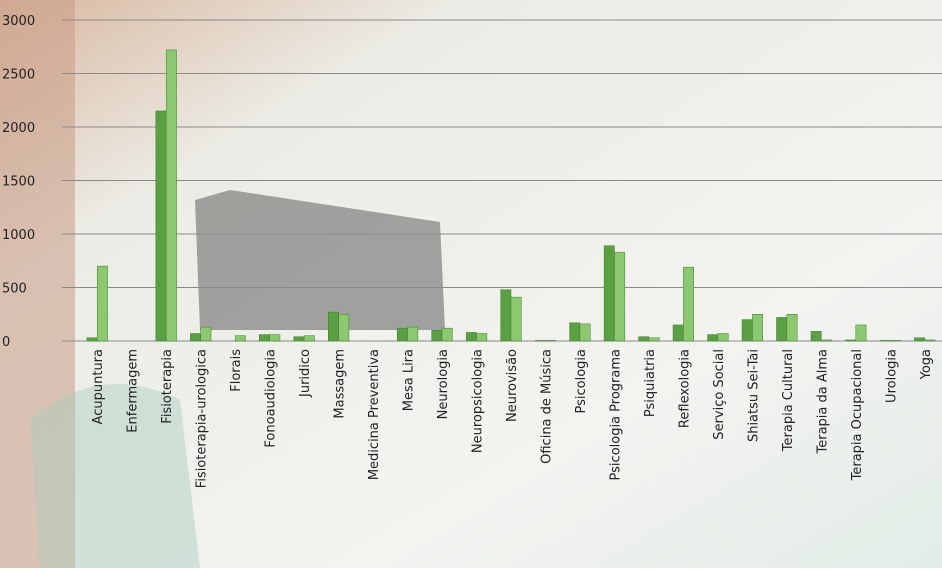 The height and width of the screenshot is (572, 942). Describe the element at coordinates (14, 289) in the screenshot. I see `y-tick-label: 500` at that location.